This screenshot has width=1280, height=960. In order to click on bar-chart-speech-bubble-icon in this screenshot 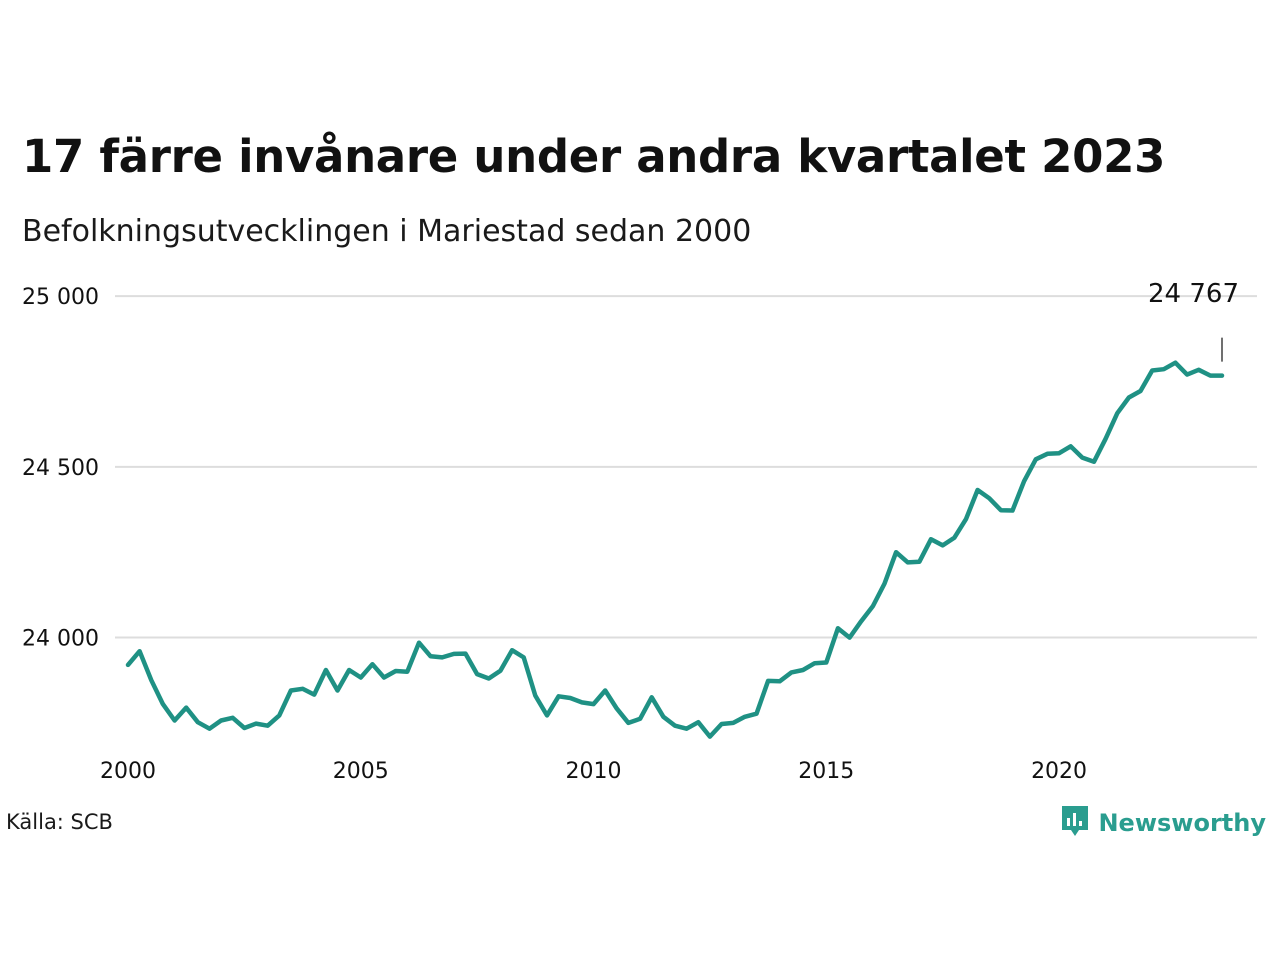, I will do `click(1075, 823)`.